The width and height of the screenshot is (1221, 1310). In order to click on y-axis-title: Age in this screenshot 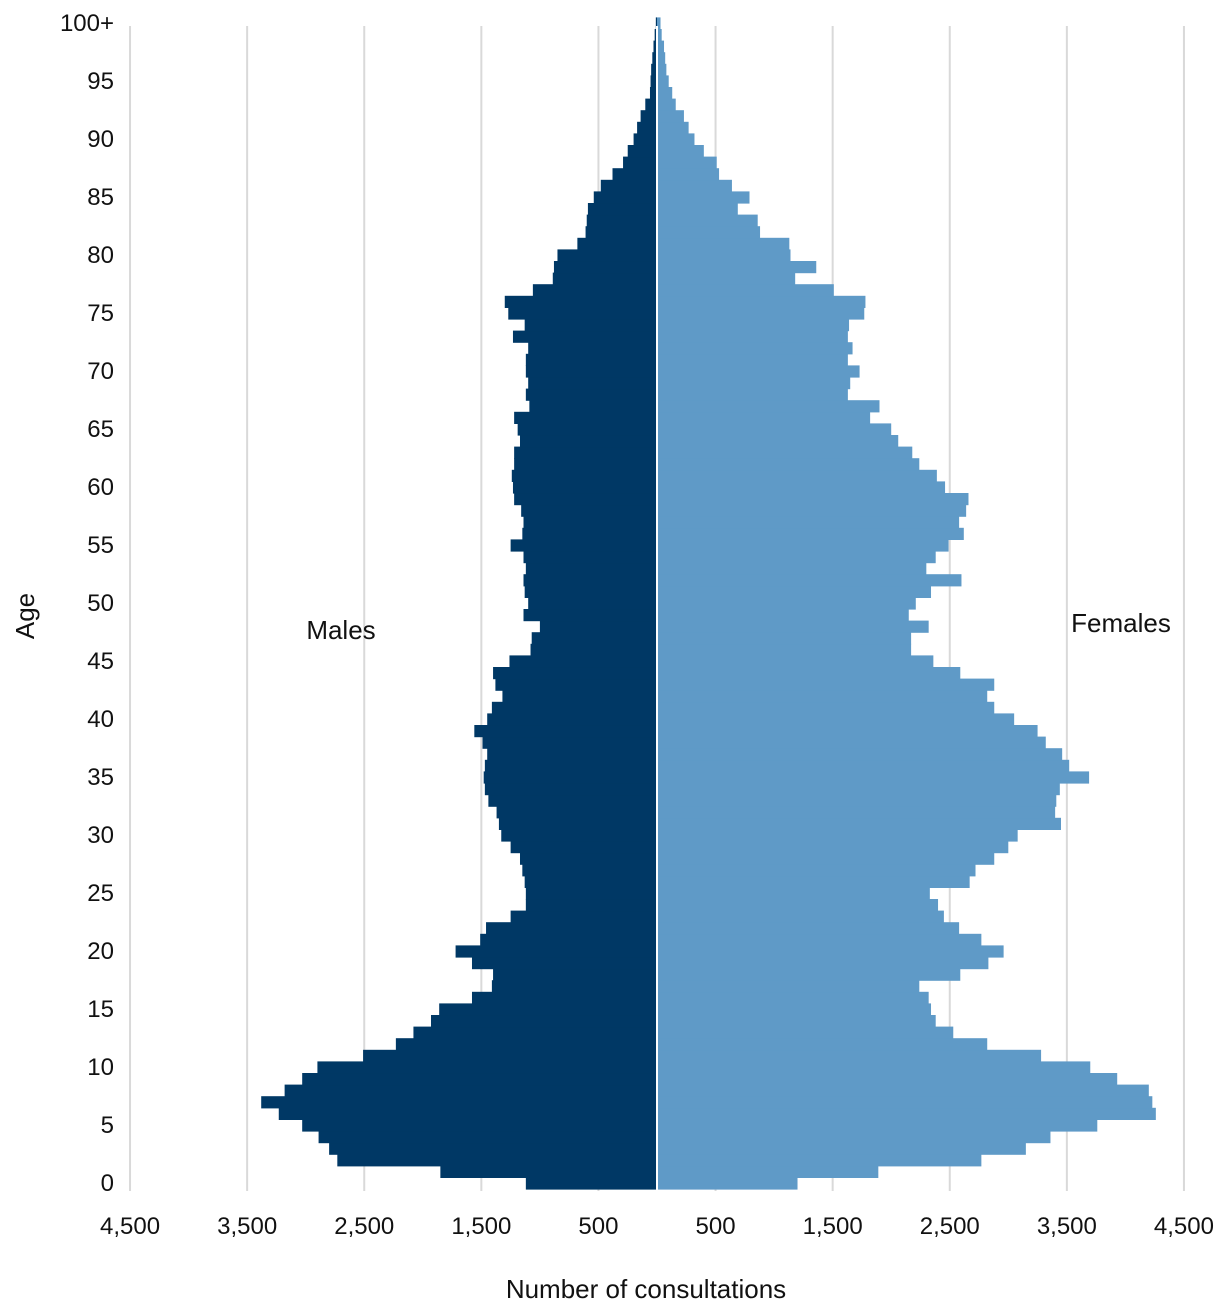, I will do `click(25, 616)`.